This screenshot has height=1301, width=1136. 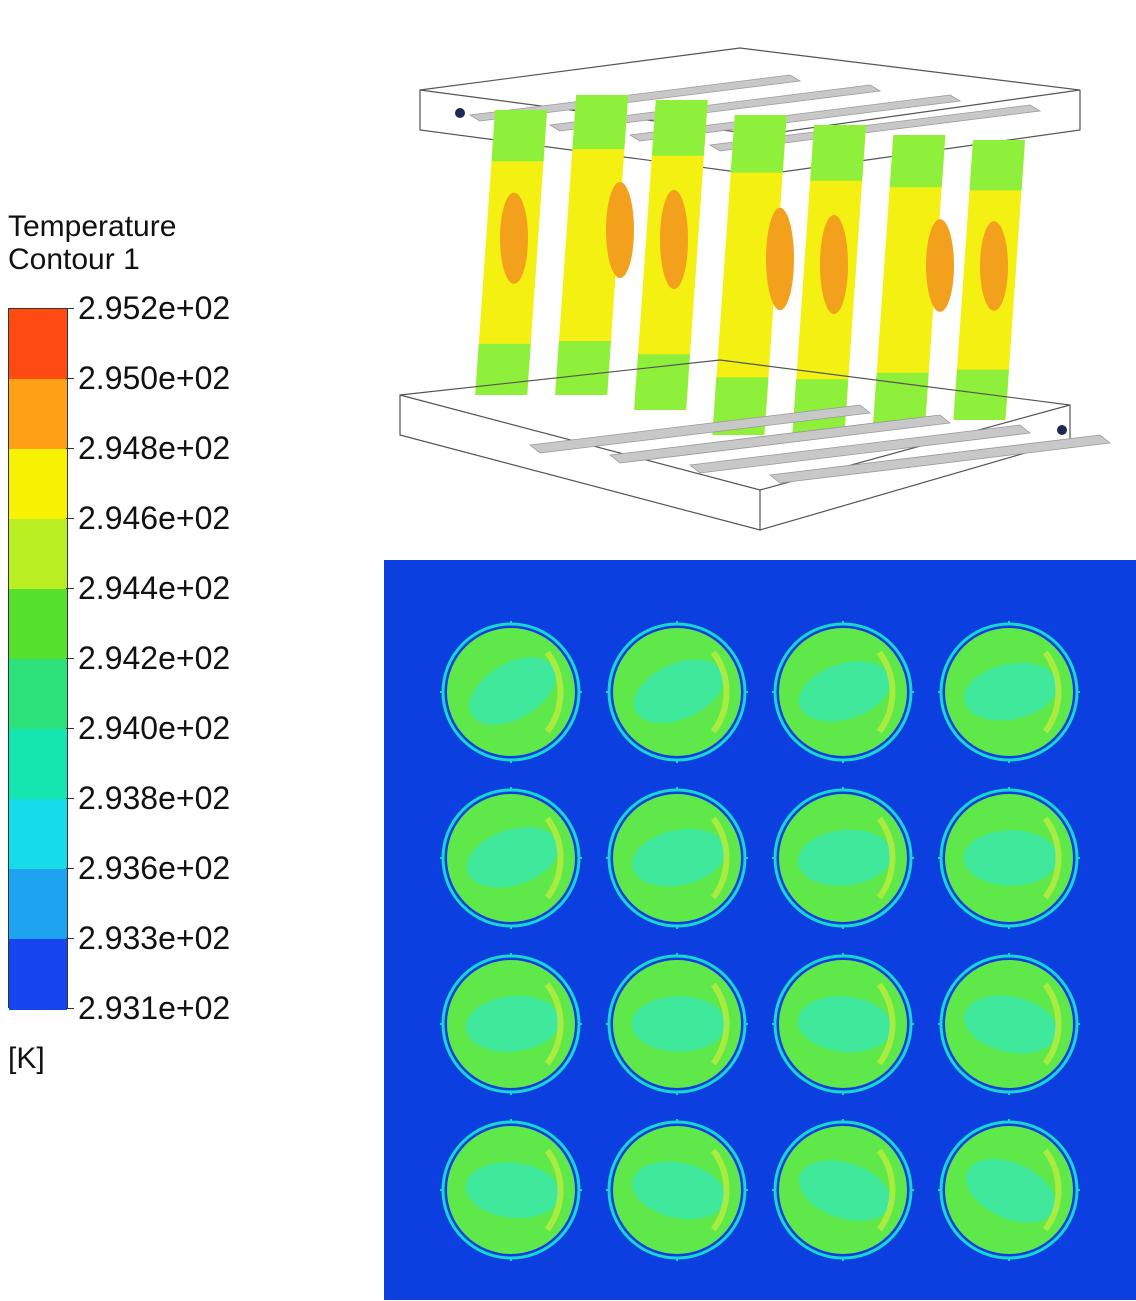 What do you see at coordinates (154, 658) in the screenshot?
I see `tick-label: 2.942e+02` at bounding box center [154, 658].